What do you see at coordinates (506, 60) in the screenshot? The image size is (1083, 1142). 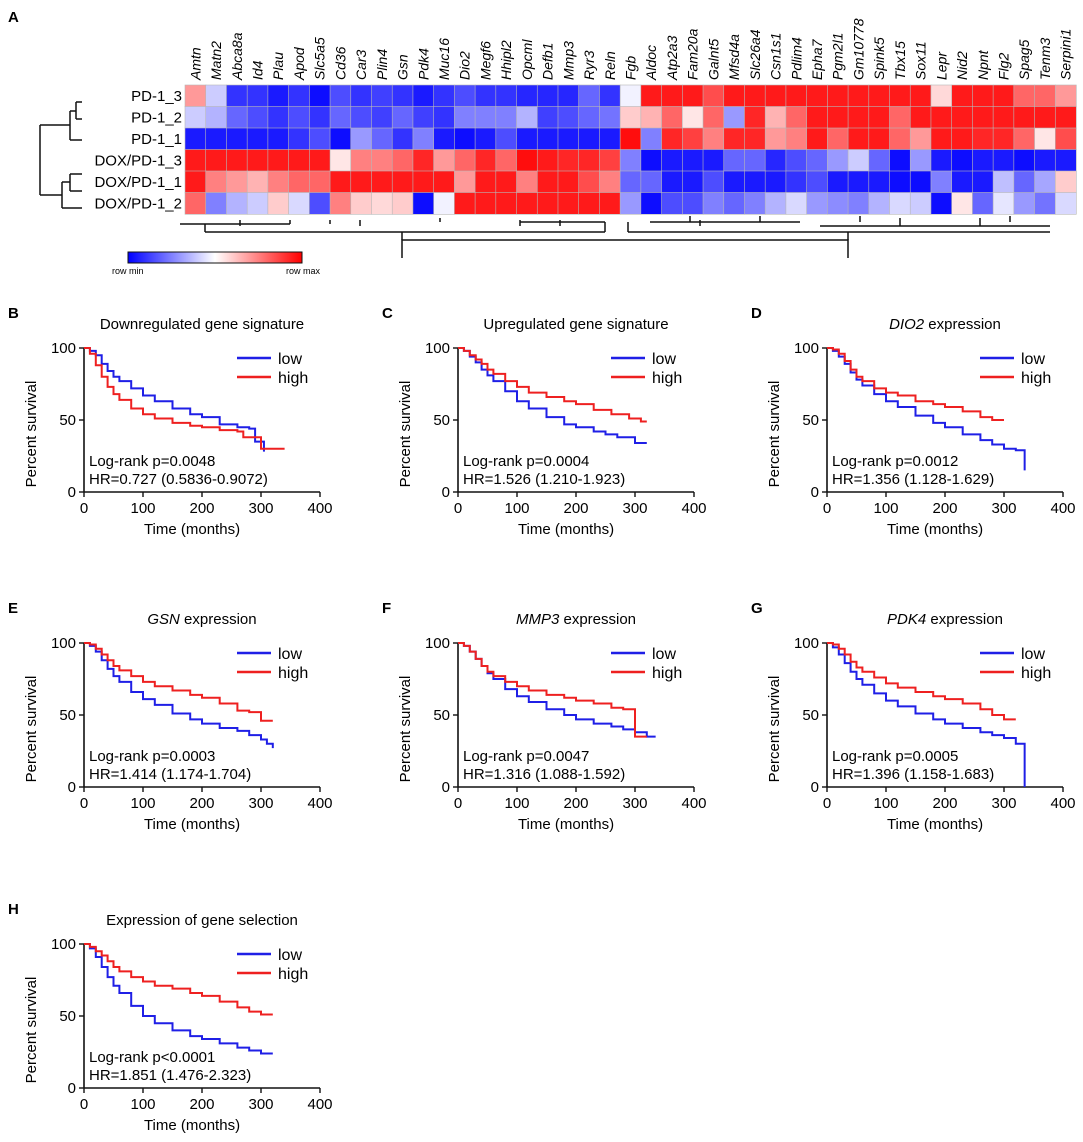 I see `gene-label: Hhipl2` at bounding box center [506, 60].